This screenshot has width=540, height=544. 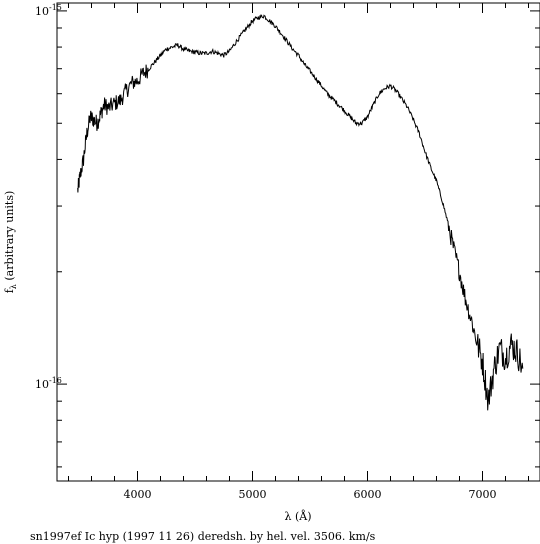 What do you see at coordinates (9, 290) in the screenshot?
I see `y-axis-label-main: f` at bounding box center [9, 290].